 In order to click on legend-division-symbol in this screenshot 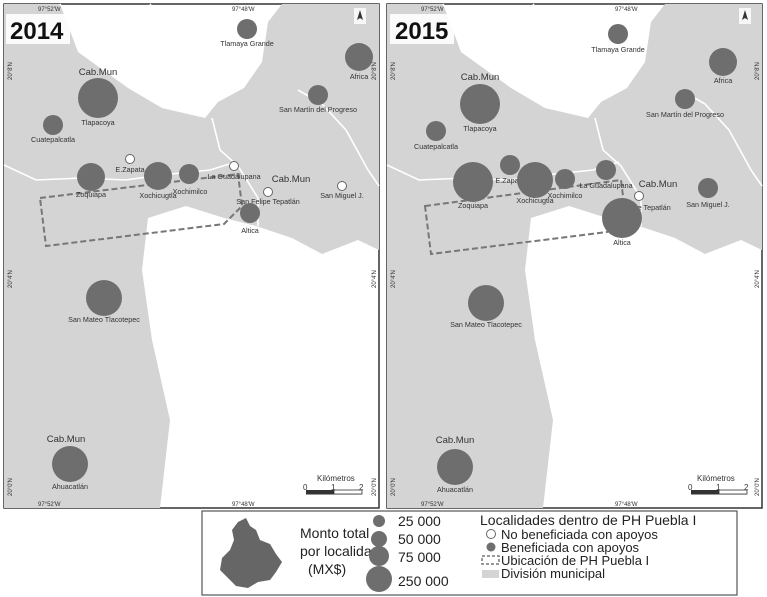, I will do `click(490, 574)`.